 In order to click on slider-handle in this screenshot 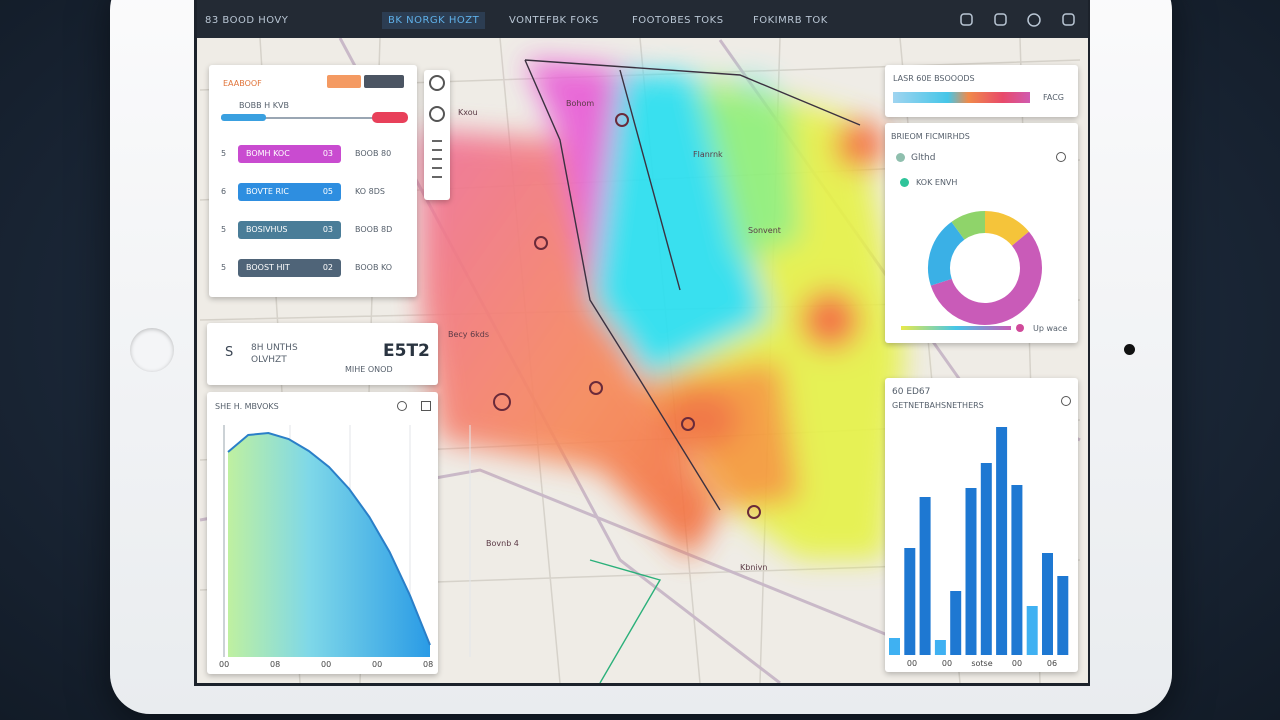, I will do `click(390, 117)`.